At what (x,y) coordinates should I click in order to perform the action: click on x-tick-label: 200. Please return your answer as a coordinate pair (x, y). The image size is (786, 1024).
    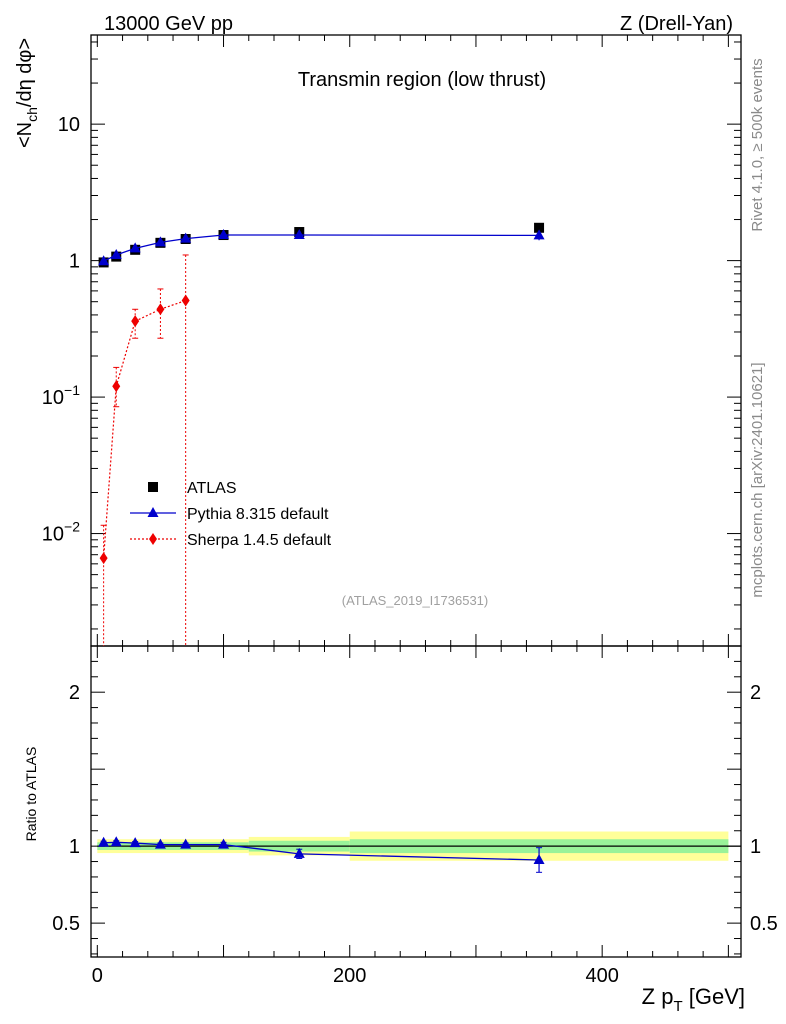
    Looking at the image, I should click on (349, 976).